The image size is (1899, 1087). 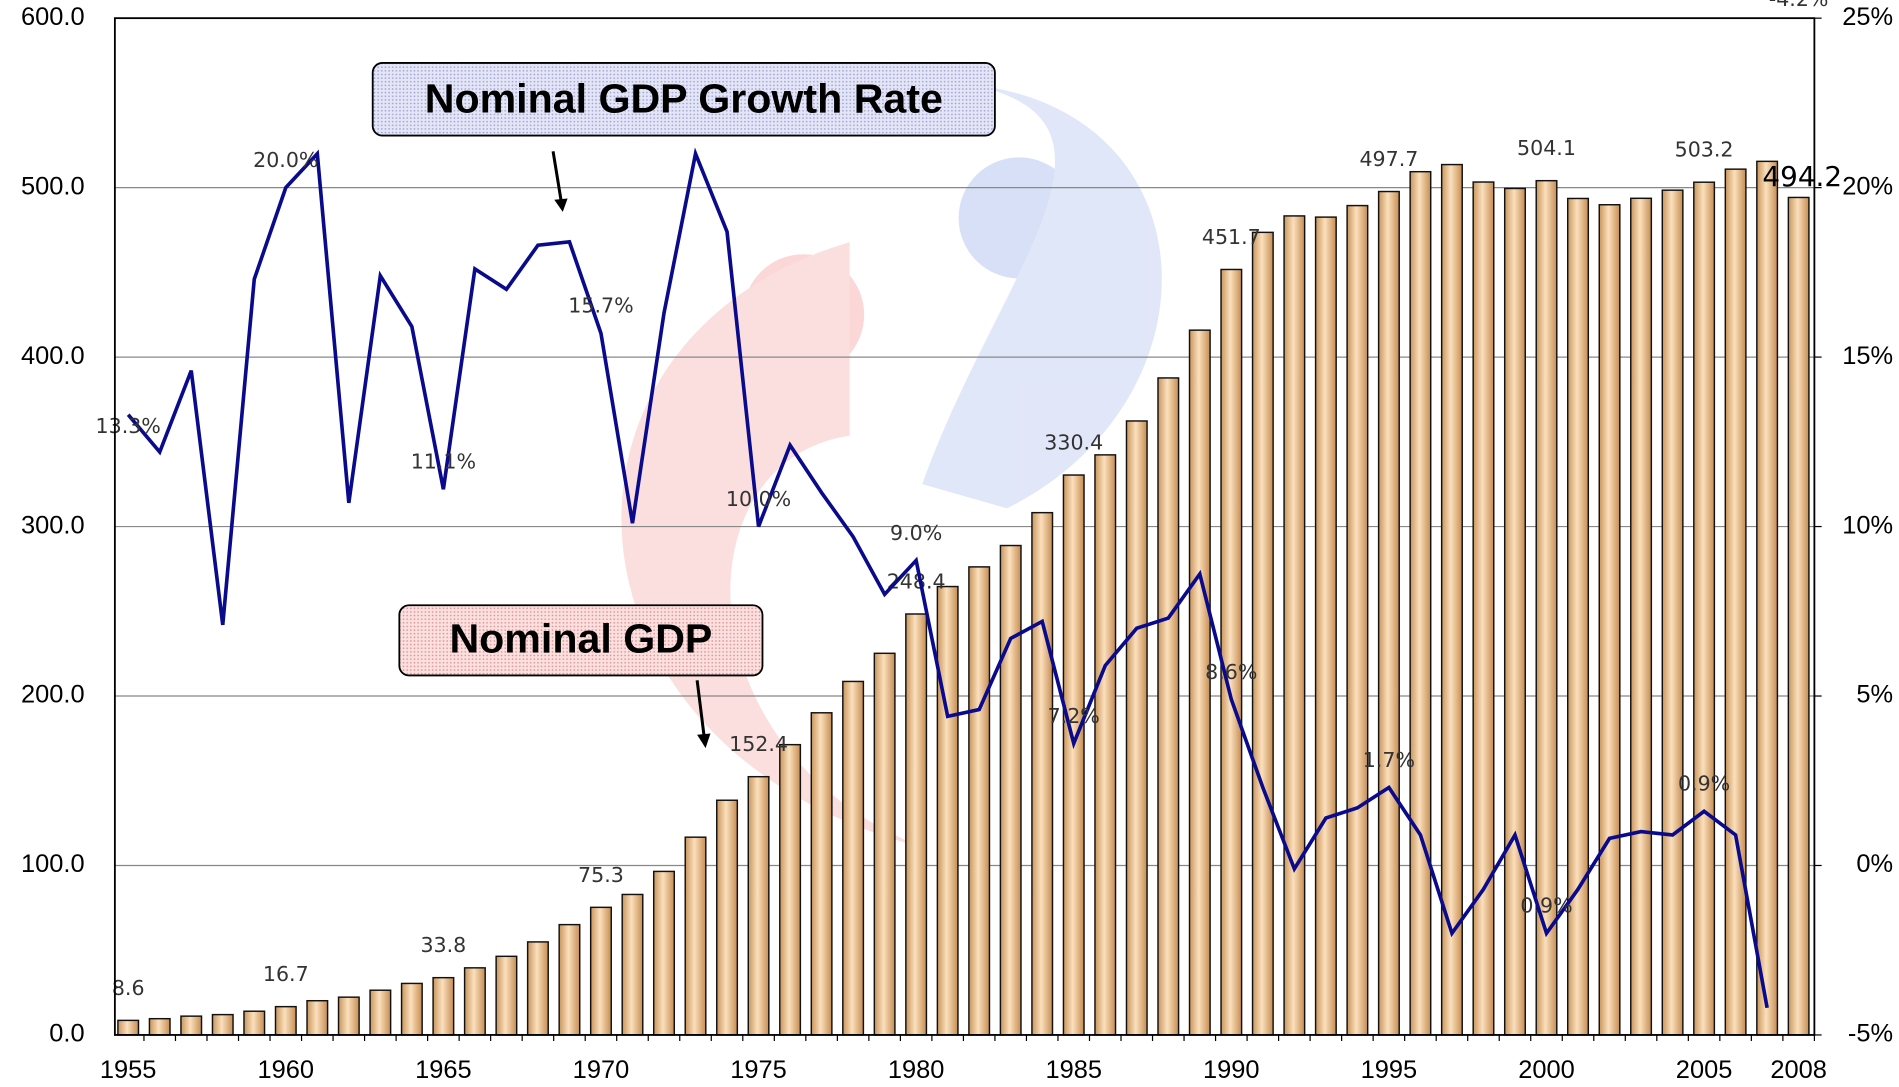 I want to click on bar-label: 8.6, so click(x=128, y=988).